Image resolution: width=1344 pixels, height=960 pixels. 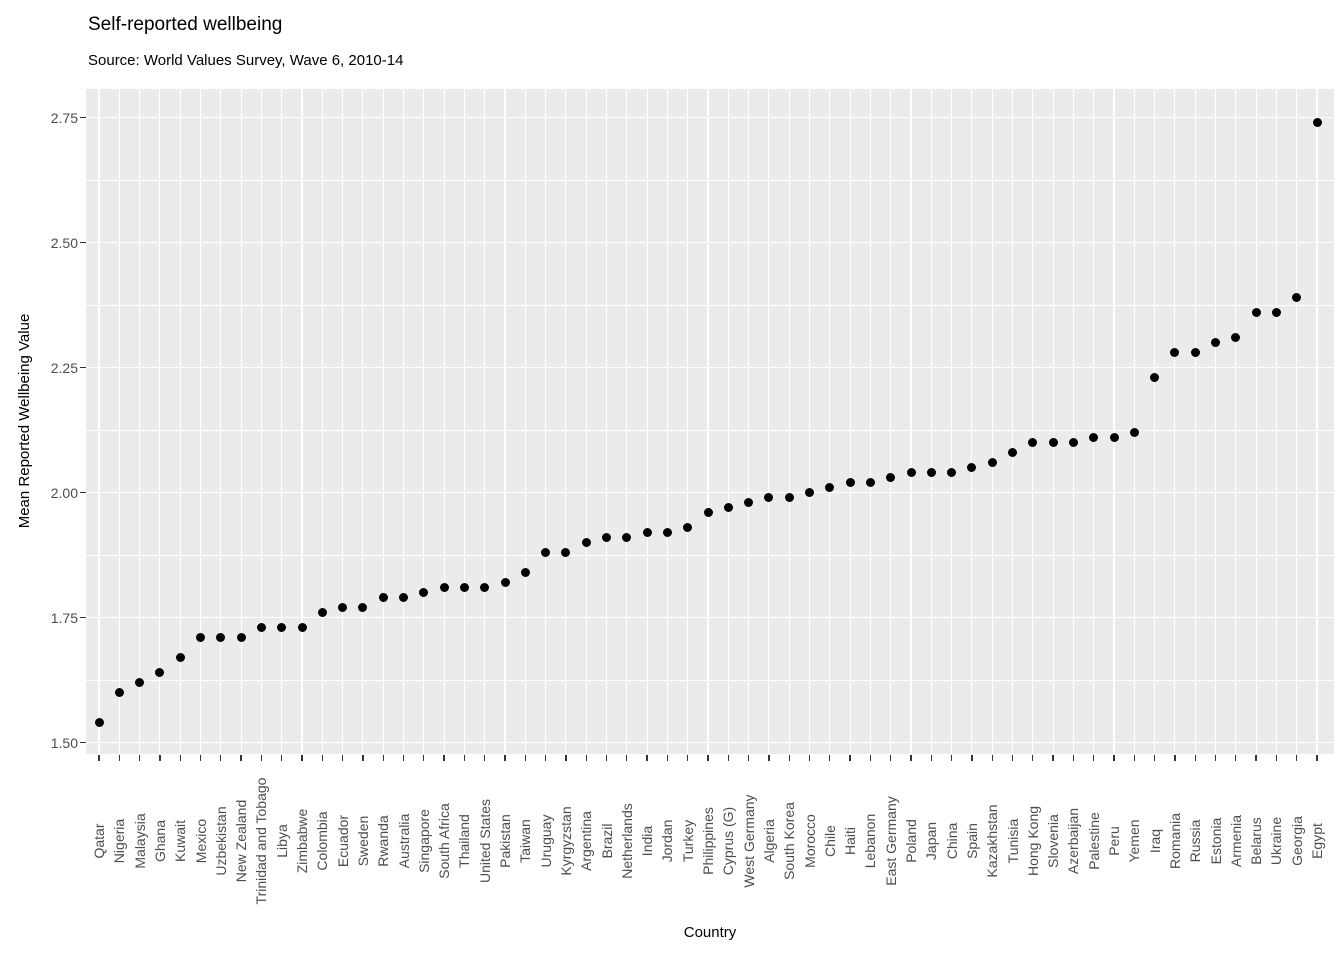 What do you see at coordinates (1093, 841) in the screenshot?
I see `x-tick-label: Palestine` at bounding box center [1093, 841].